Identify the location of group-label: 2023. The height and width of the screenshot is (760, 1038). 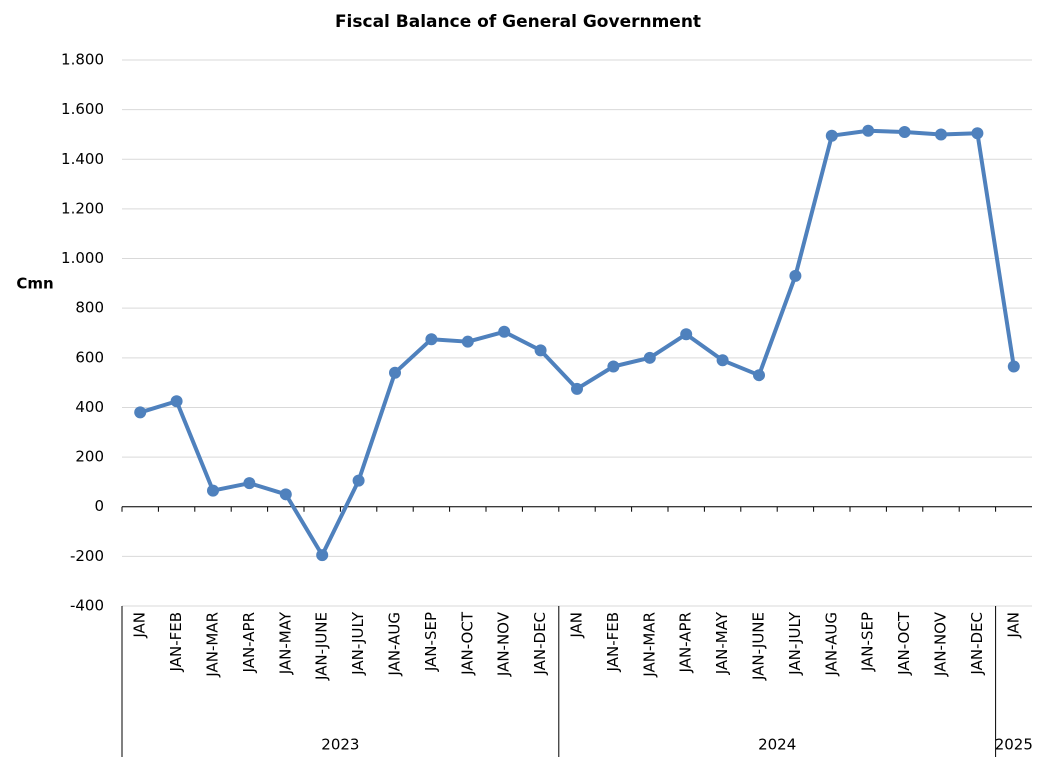
(340, 745).